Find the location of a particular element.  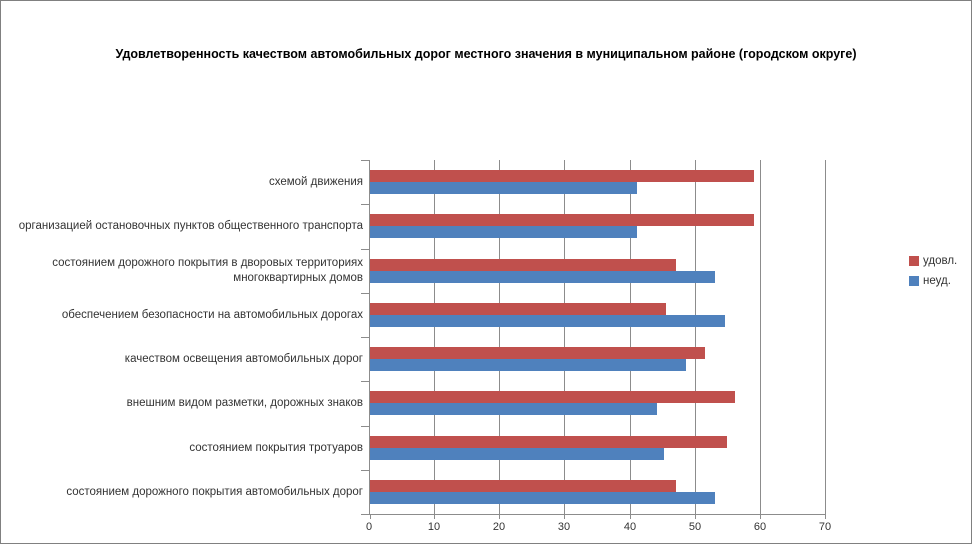

legend-item-neud: неуд. is located at coordinates (933, 281).